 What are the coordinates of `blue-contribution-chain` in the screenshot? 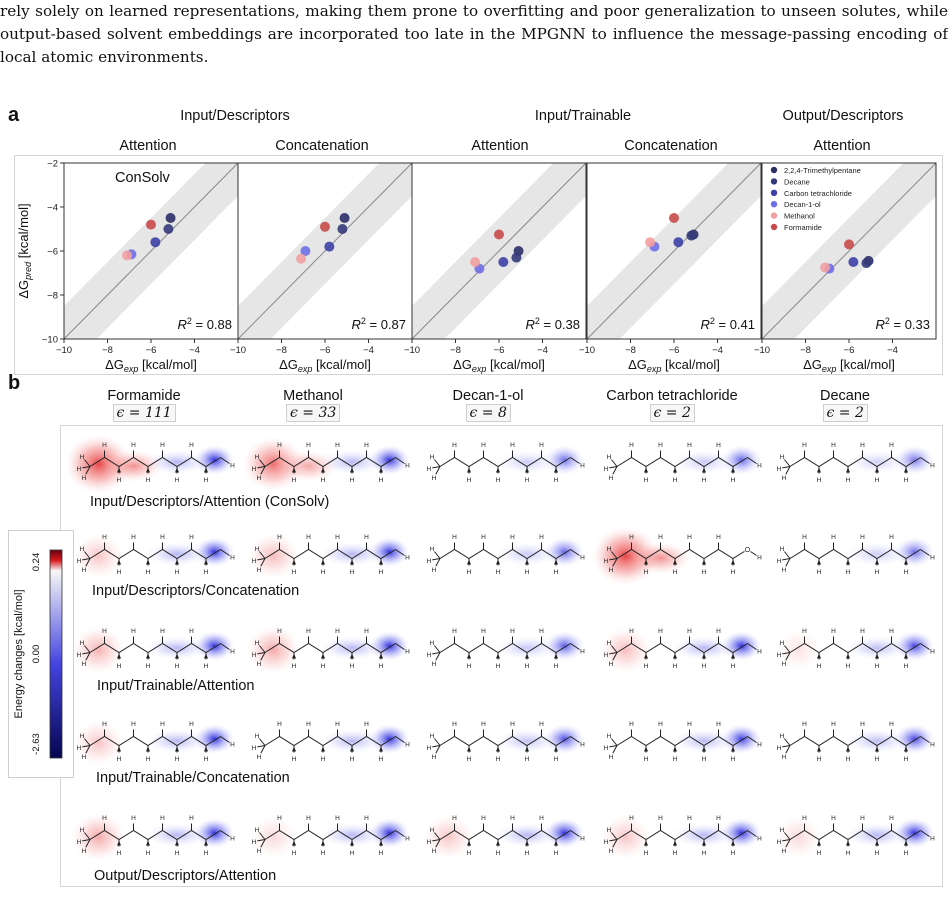 It's located at (352, 648).